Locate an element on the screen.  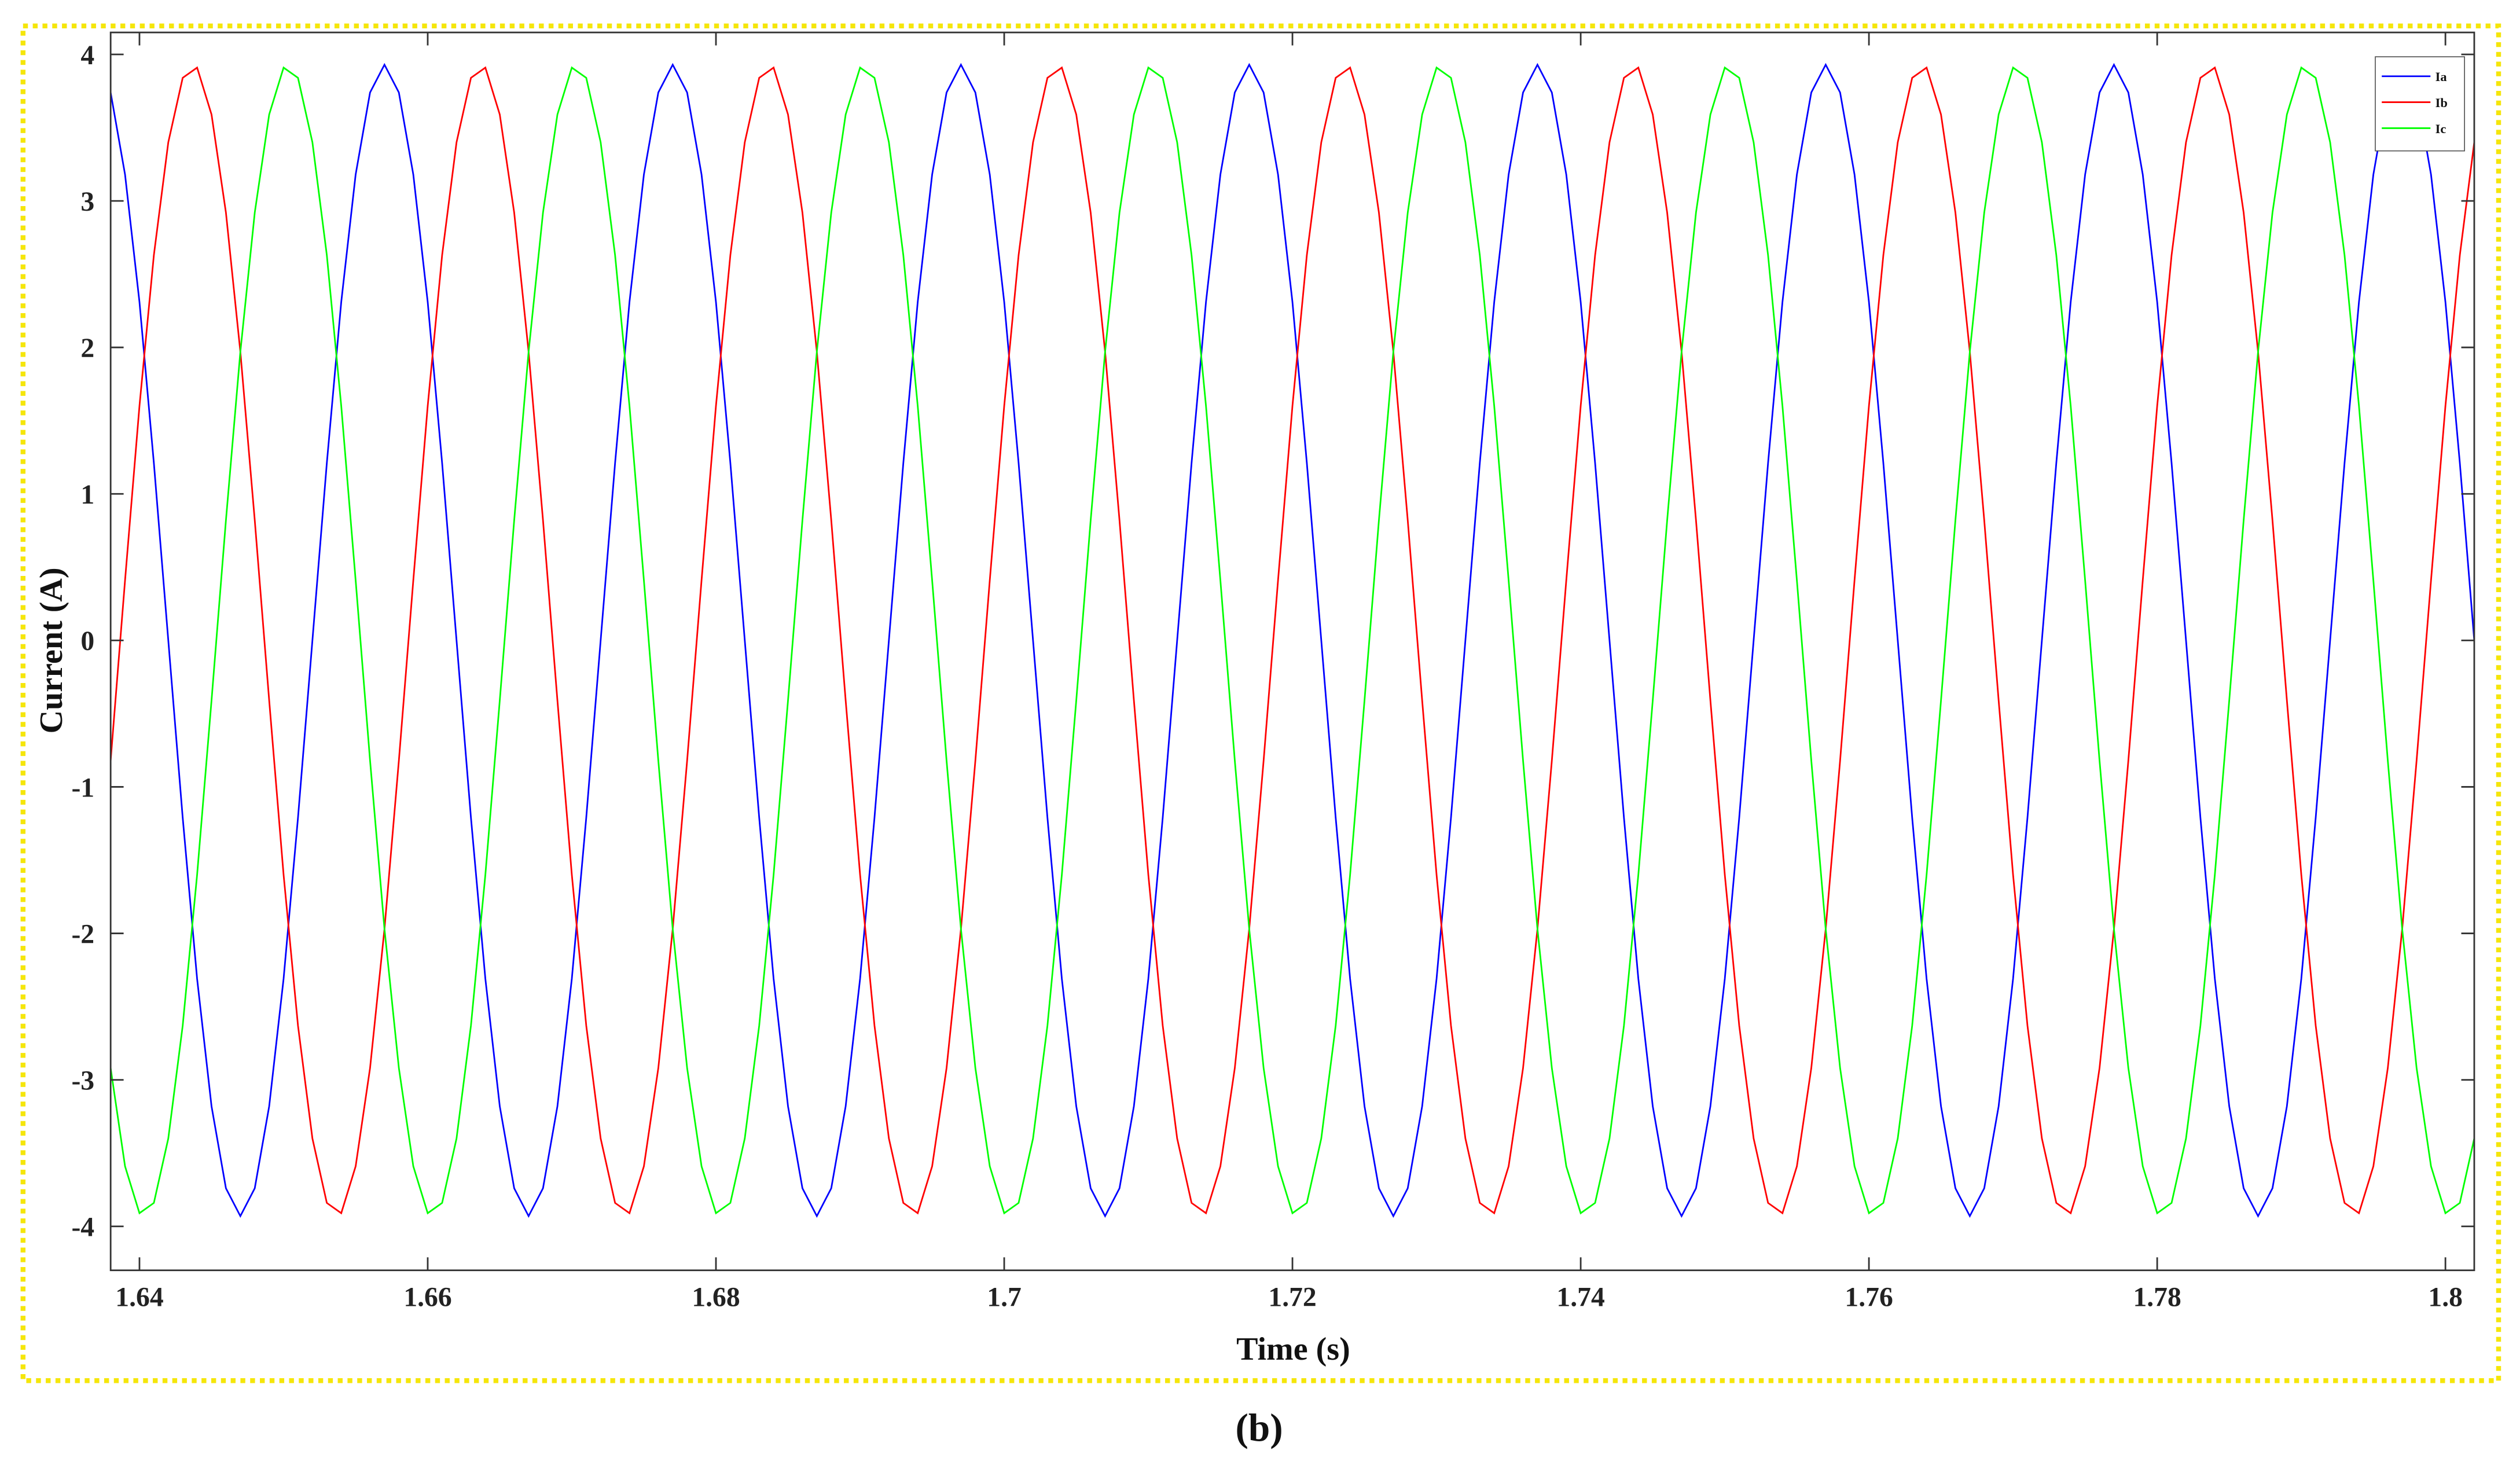
x-tick-label: 1.78 is located at coordinates (2157, 1297).